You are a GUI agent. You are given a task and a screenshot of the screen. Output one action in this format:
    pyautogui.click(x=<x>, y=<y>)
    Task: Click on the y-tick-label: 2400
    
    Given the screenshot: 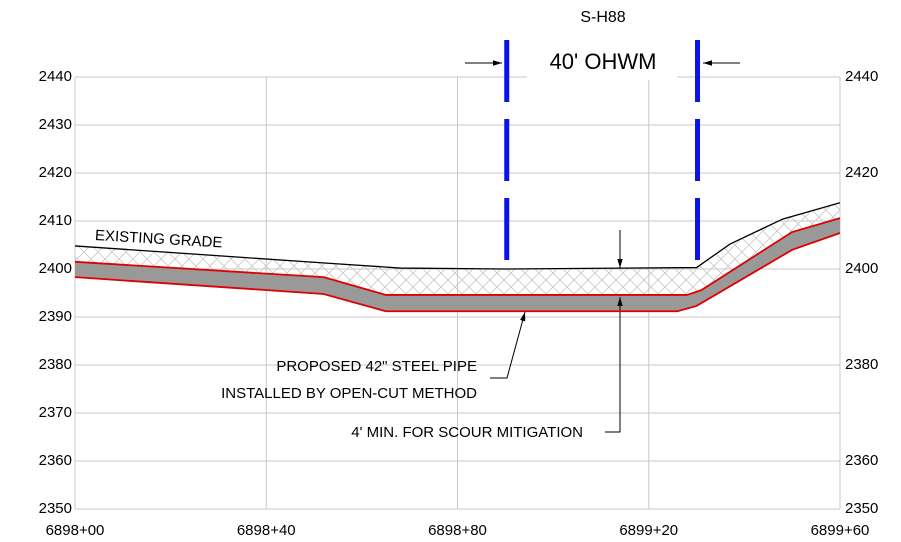 What is the action you would take?
    pyautogui.click(x=55, y=268)
    